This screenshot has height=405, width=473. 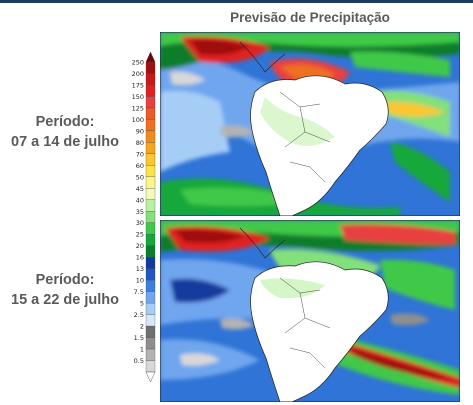 What do you see at coordinates (65, 122) in the screenshot?
I see `period-1-heading: Período:` at bounding box center [65, 122].